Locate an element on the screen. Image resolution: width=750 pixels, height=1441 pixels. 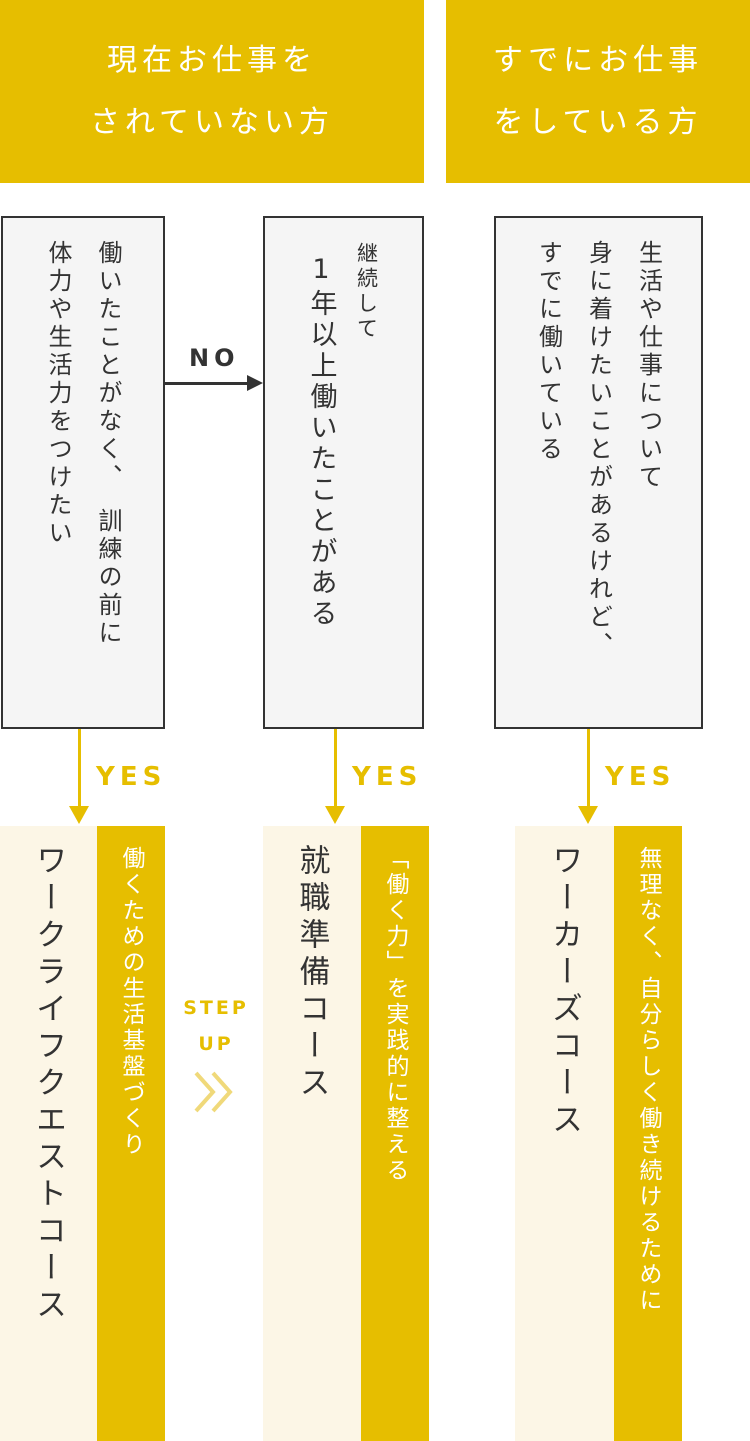
course-title-text: ワーカーズコース is located at coordinates (564, 992).